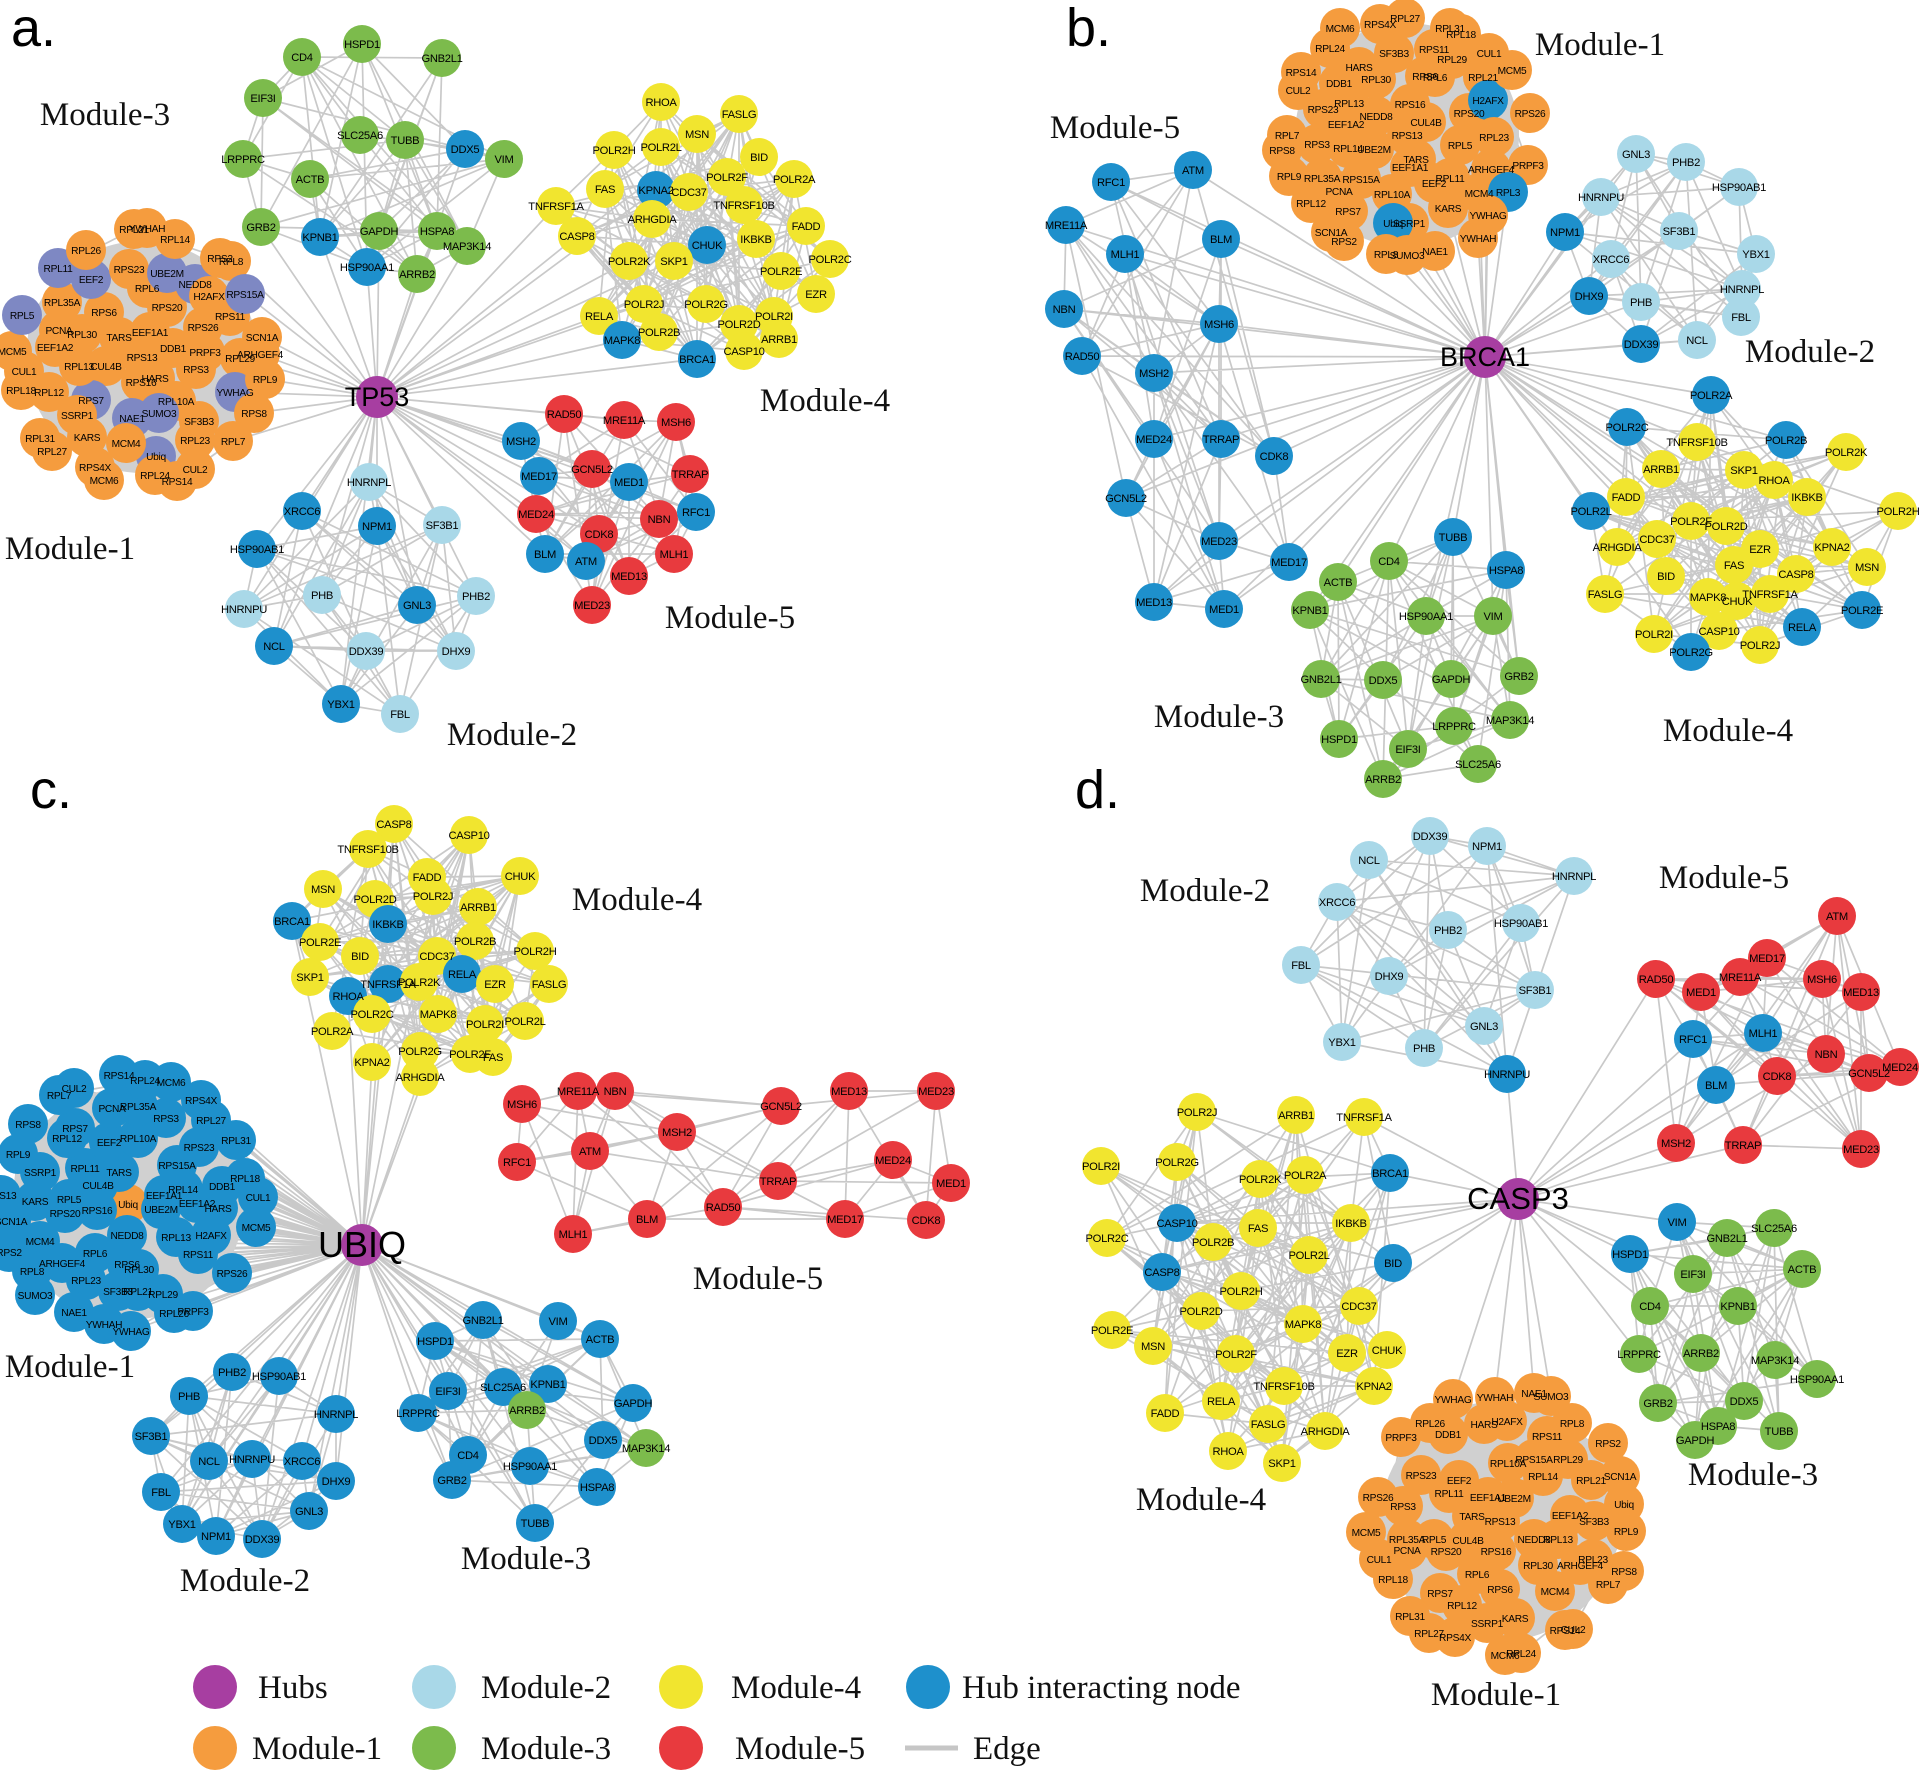 Image resolution: width=1923 pixels, height=1780 pixels. What do you see at coordinates (433, 897) in the screenshot?
I see `svg-text: POLR2J` at bounding box center [433, 897].